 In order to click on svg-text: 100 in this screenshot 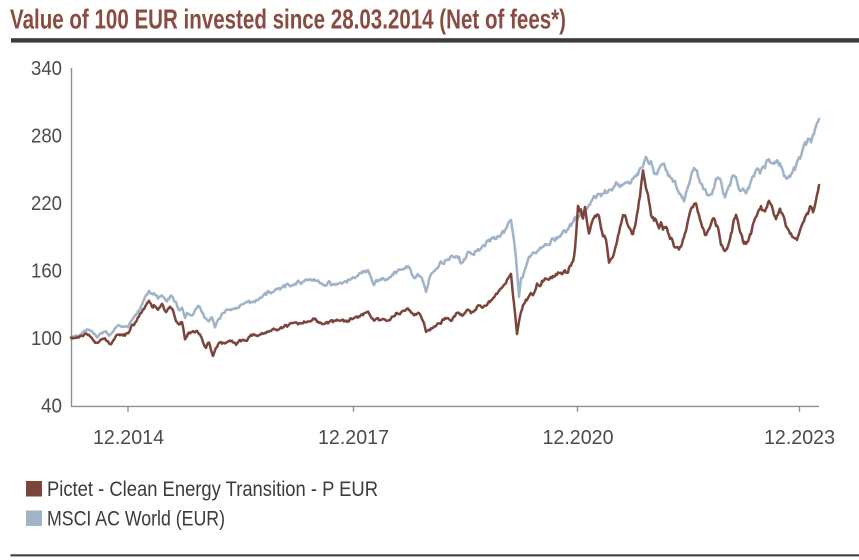, I will do `click(46, 338)`.